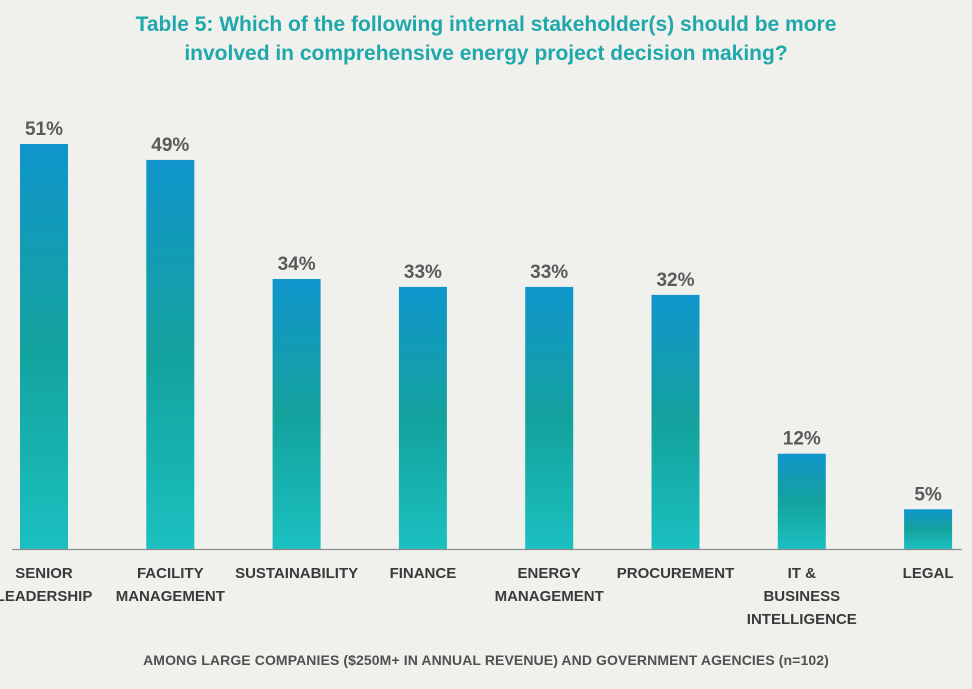  Describe the element at coordinates (549, 272) in the screenshot. I see `value-label-5: 33%` at that location.